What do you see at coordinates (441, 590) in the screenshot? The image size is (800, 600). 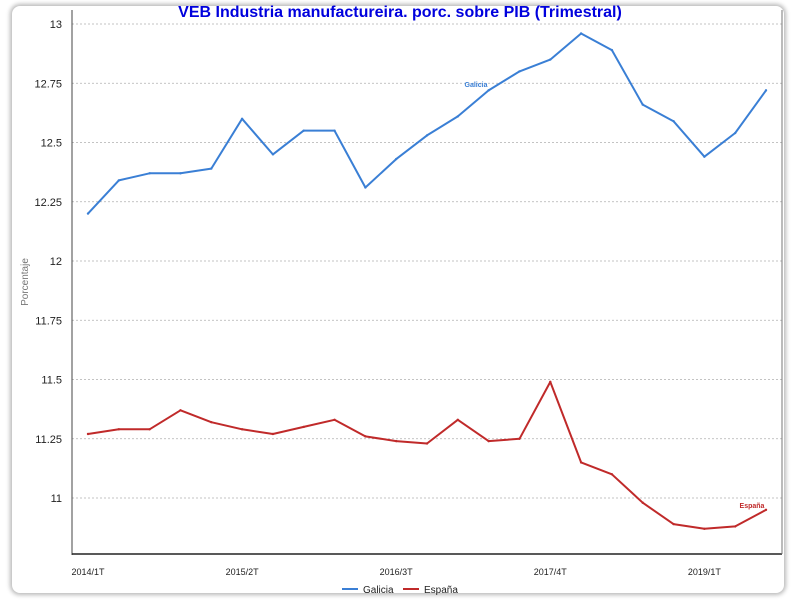 I see `legend-label: España` at bounding box center [441, 590].